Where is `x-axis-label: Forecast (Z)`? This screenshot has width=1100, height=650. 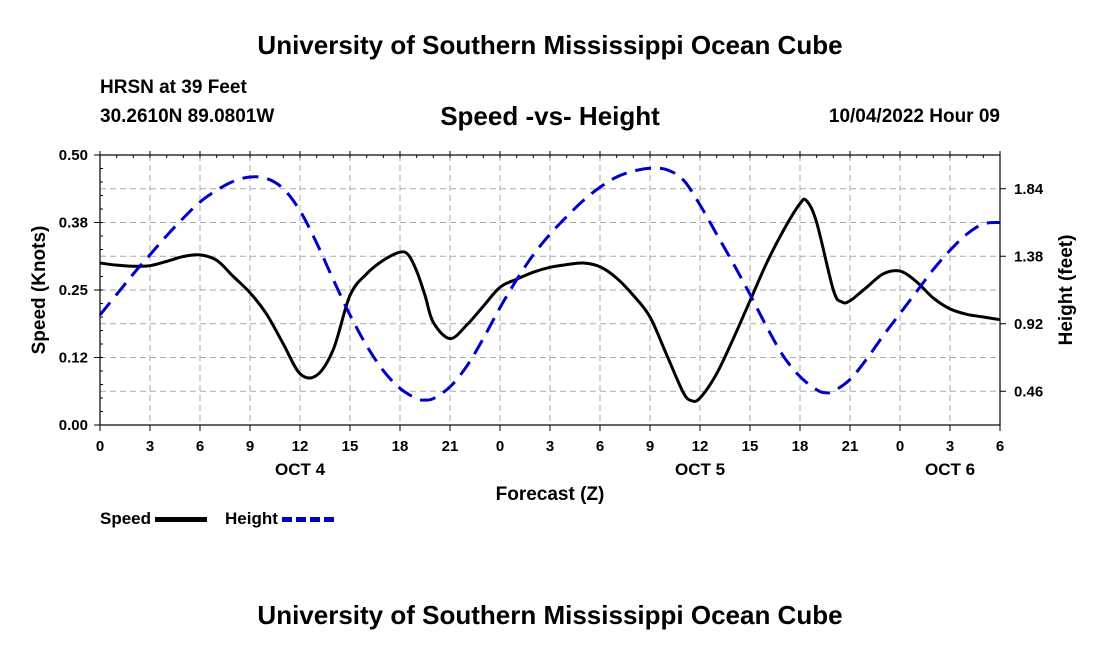 x-axis-label: Forecast (Z) is located at coordinates (550, 494).